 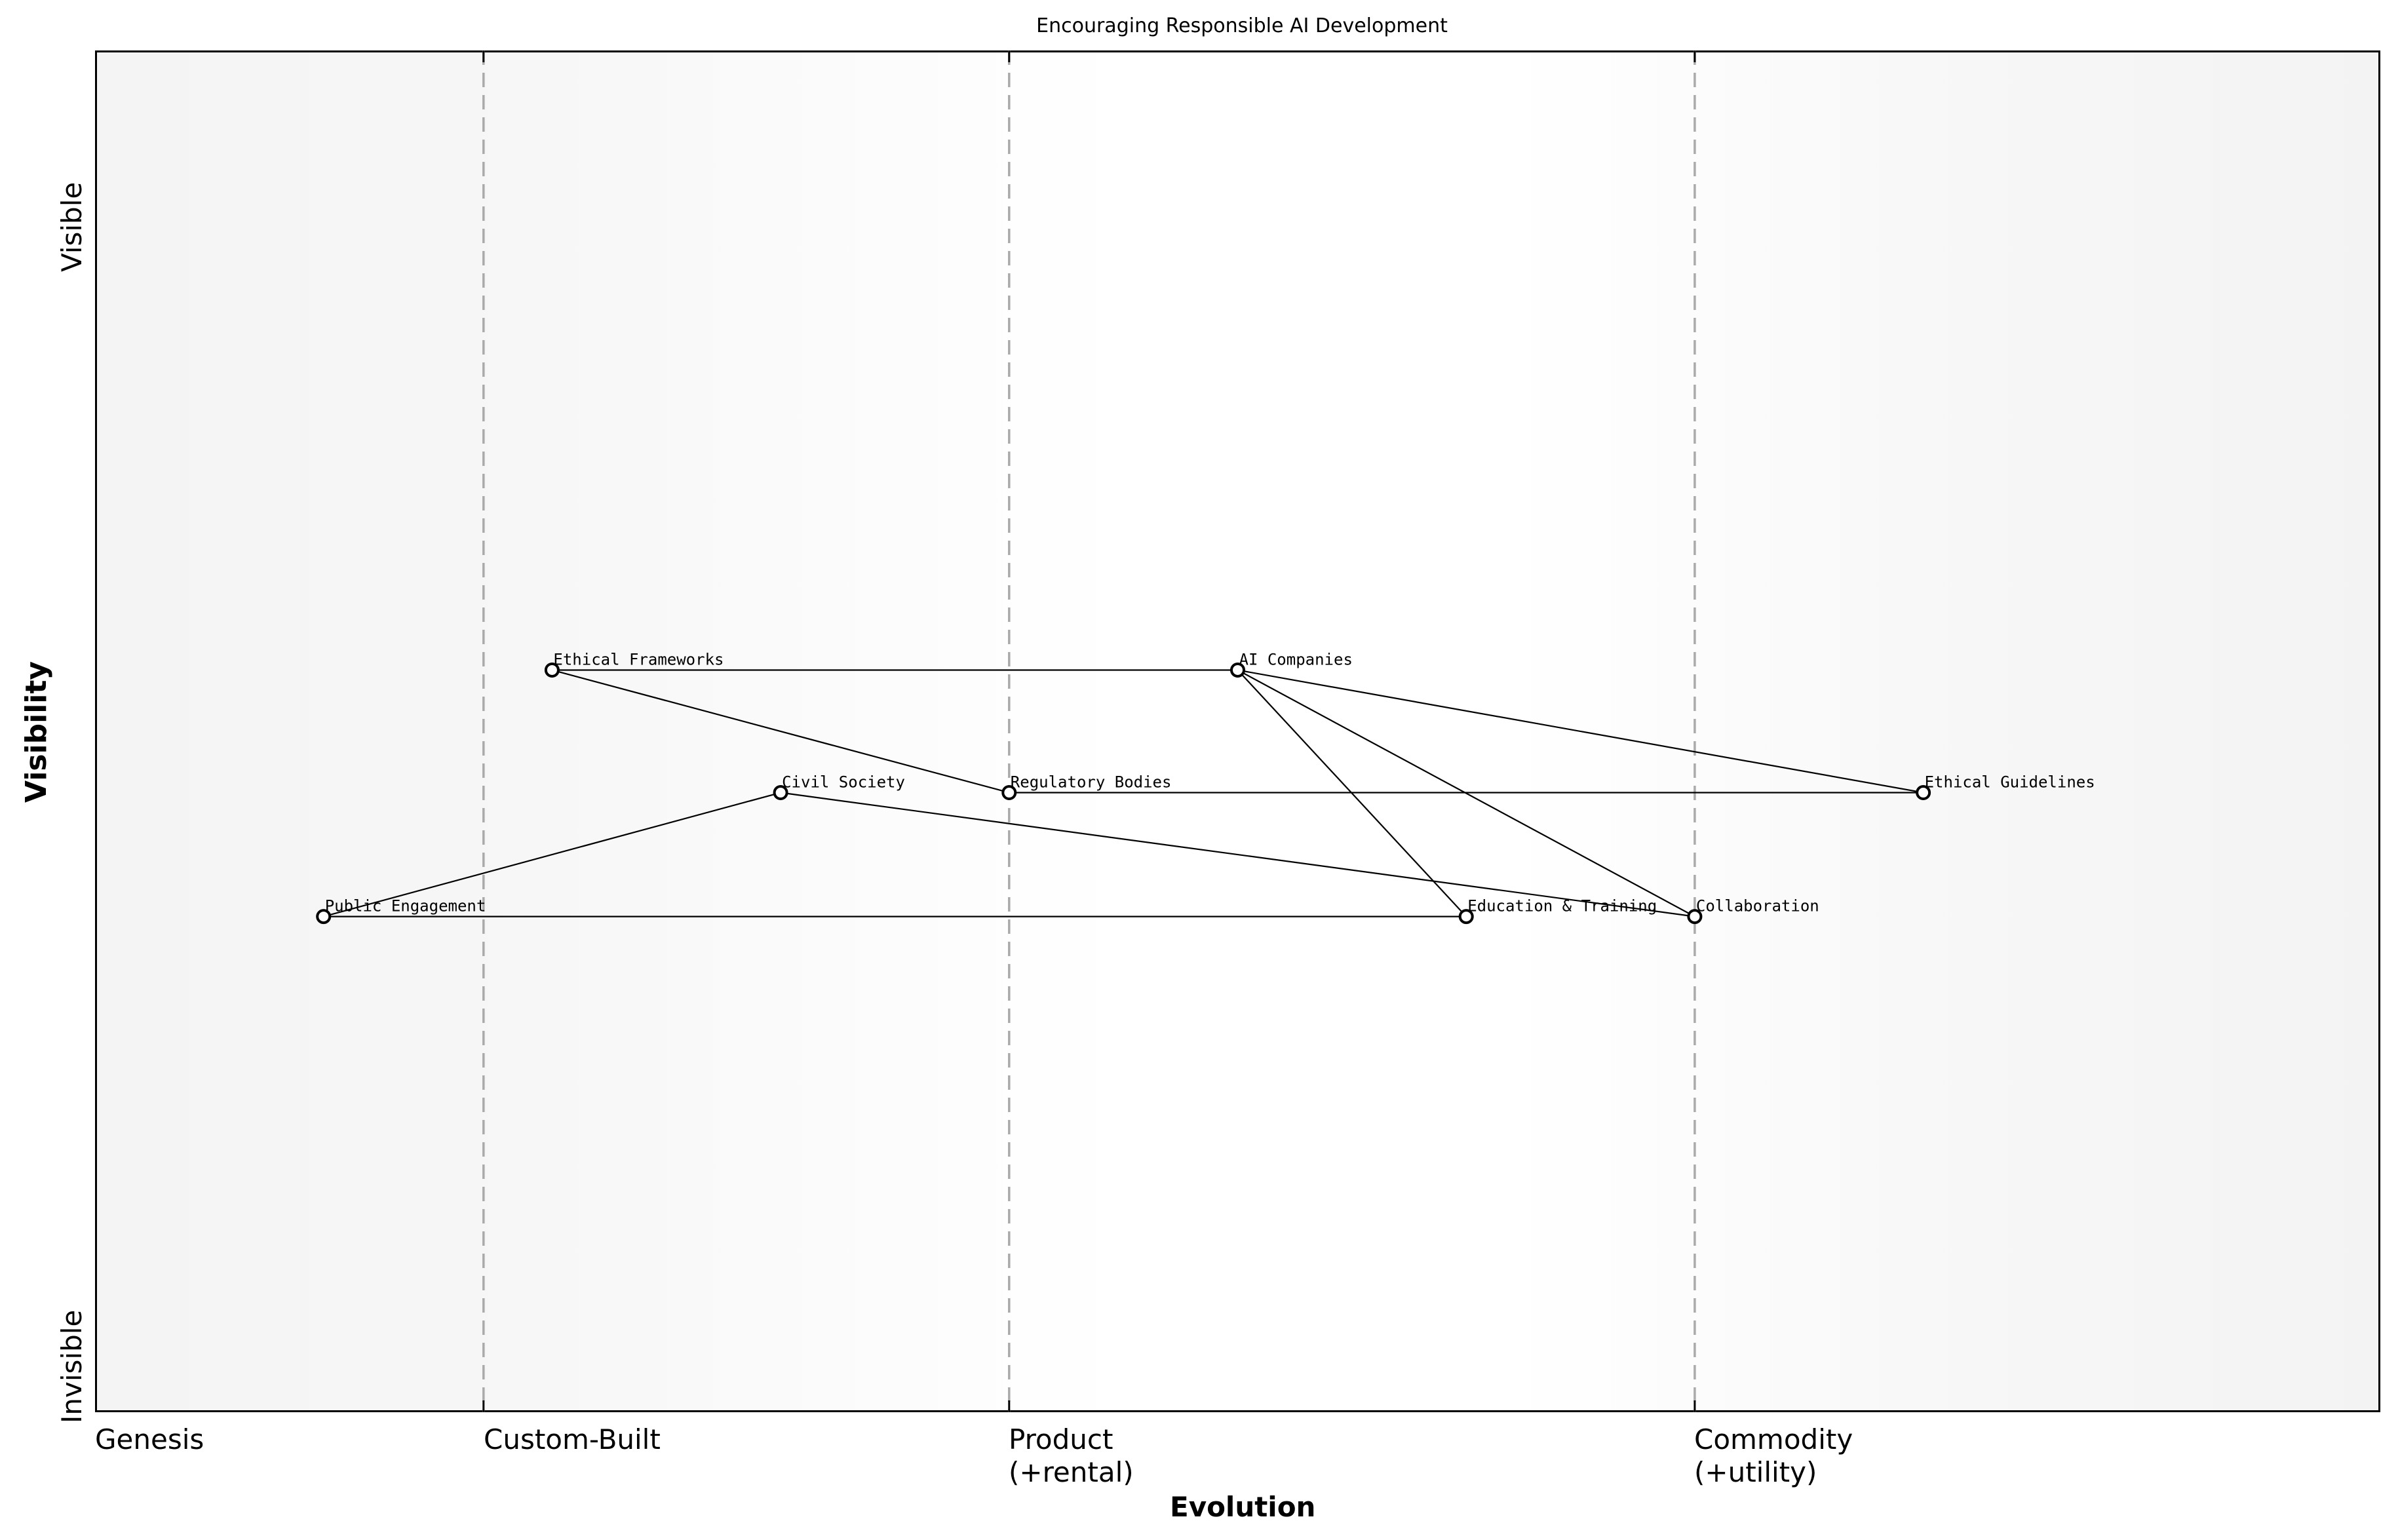 I want to click on component-ethical-frameworks: Ethical Frameworks, so click(x=634, y=664).